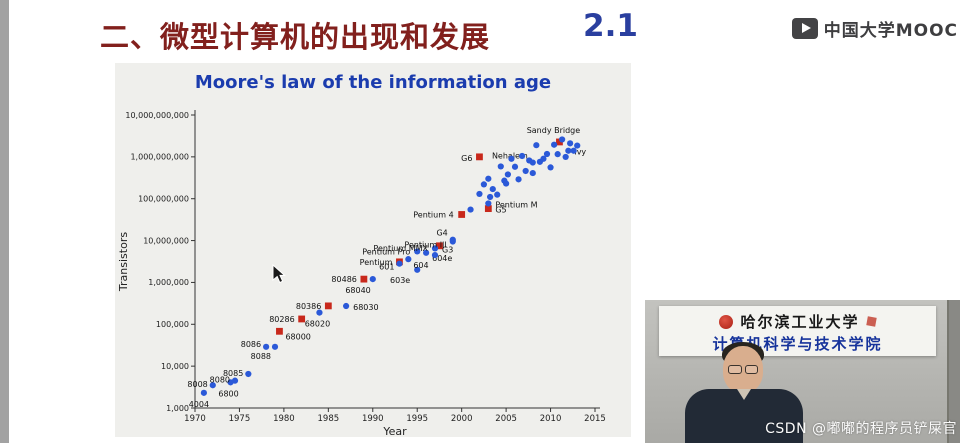 The image size is (960, 443). Describe the element at coordinates (871, 321) in the screenshot. I see `red-stamp-icon` at that location.